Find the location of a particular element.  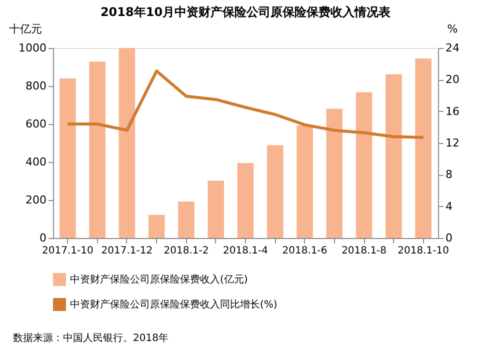

y2-tick-label: 0 is located at coordinates (449, 238).